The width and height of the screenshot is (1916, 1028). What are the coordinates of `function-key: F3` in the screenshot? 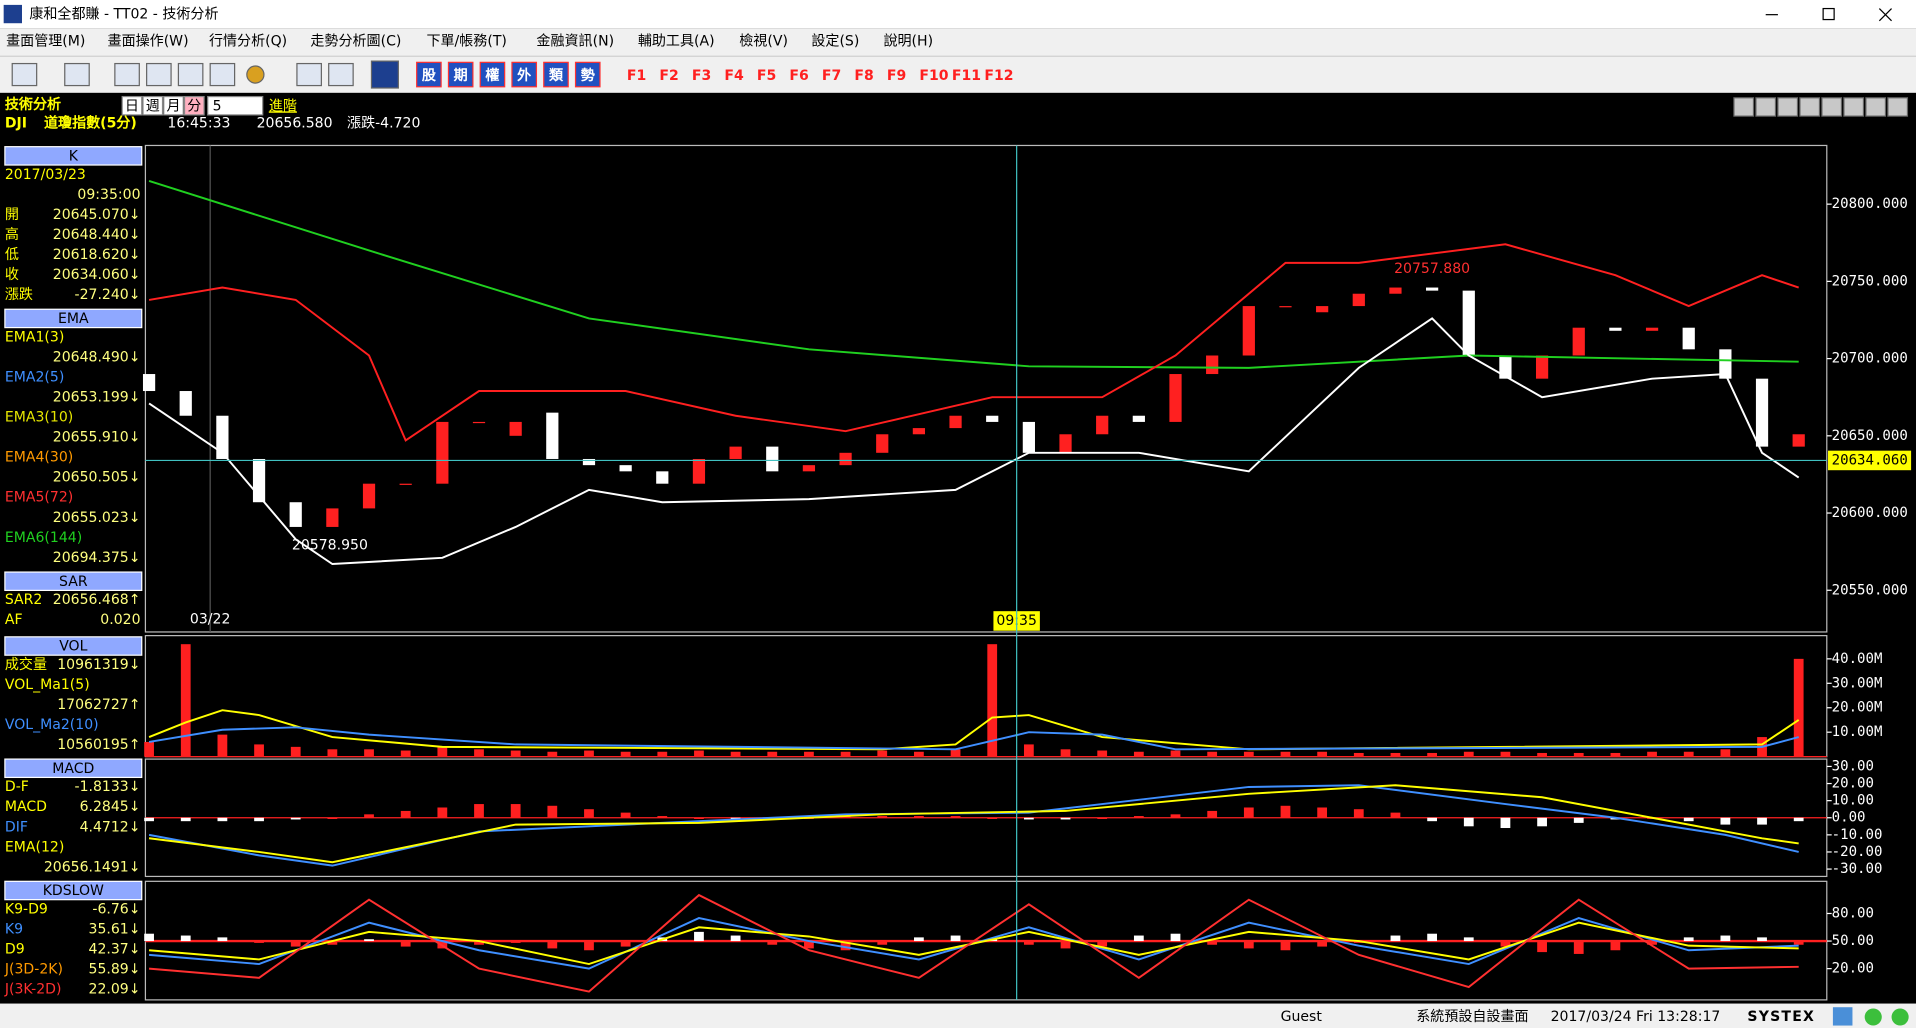 It's located at (701, 76).